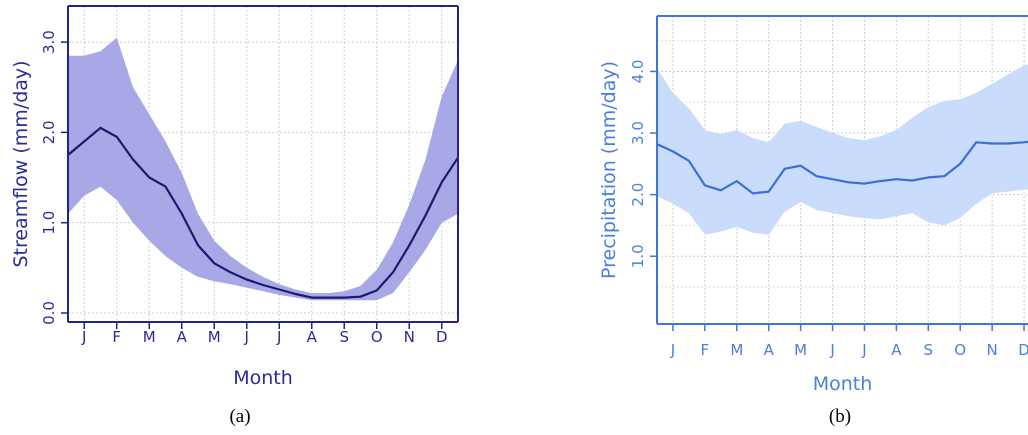 Image resolution: width=1028 pixels, height=435 pixels. Describe the element at coordinates (21, 163) in the screenshot. I see `y-axis-title: Streamflow (mm/day)` at that location.